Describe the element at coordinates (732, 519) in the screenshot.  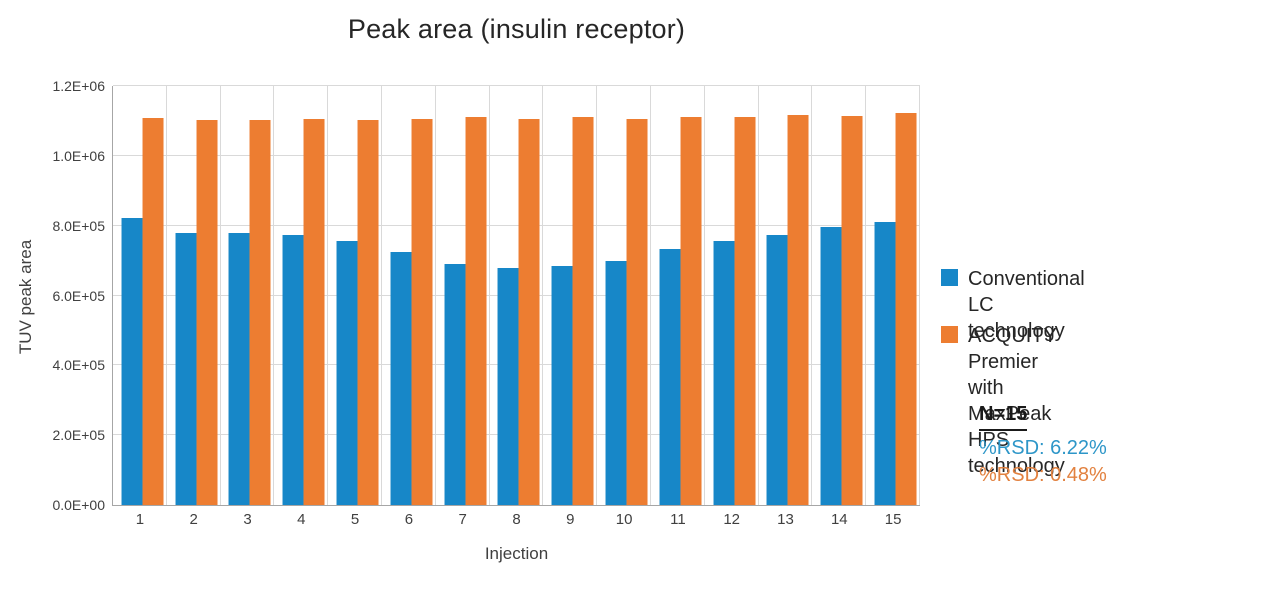
I see `x-tick-label: 12` at that location.